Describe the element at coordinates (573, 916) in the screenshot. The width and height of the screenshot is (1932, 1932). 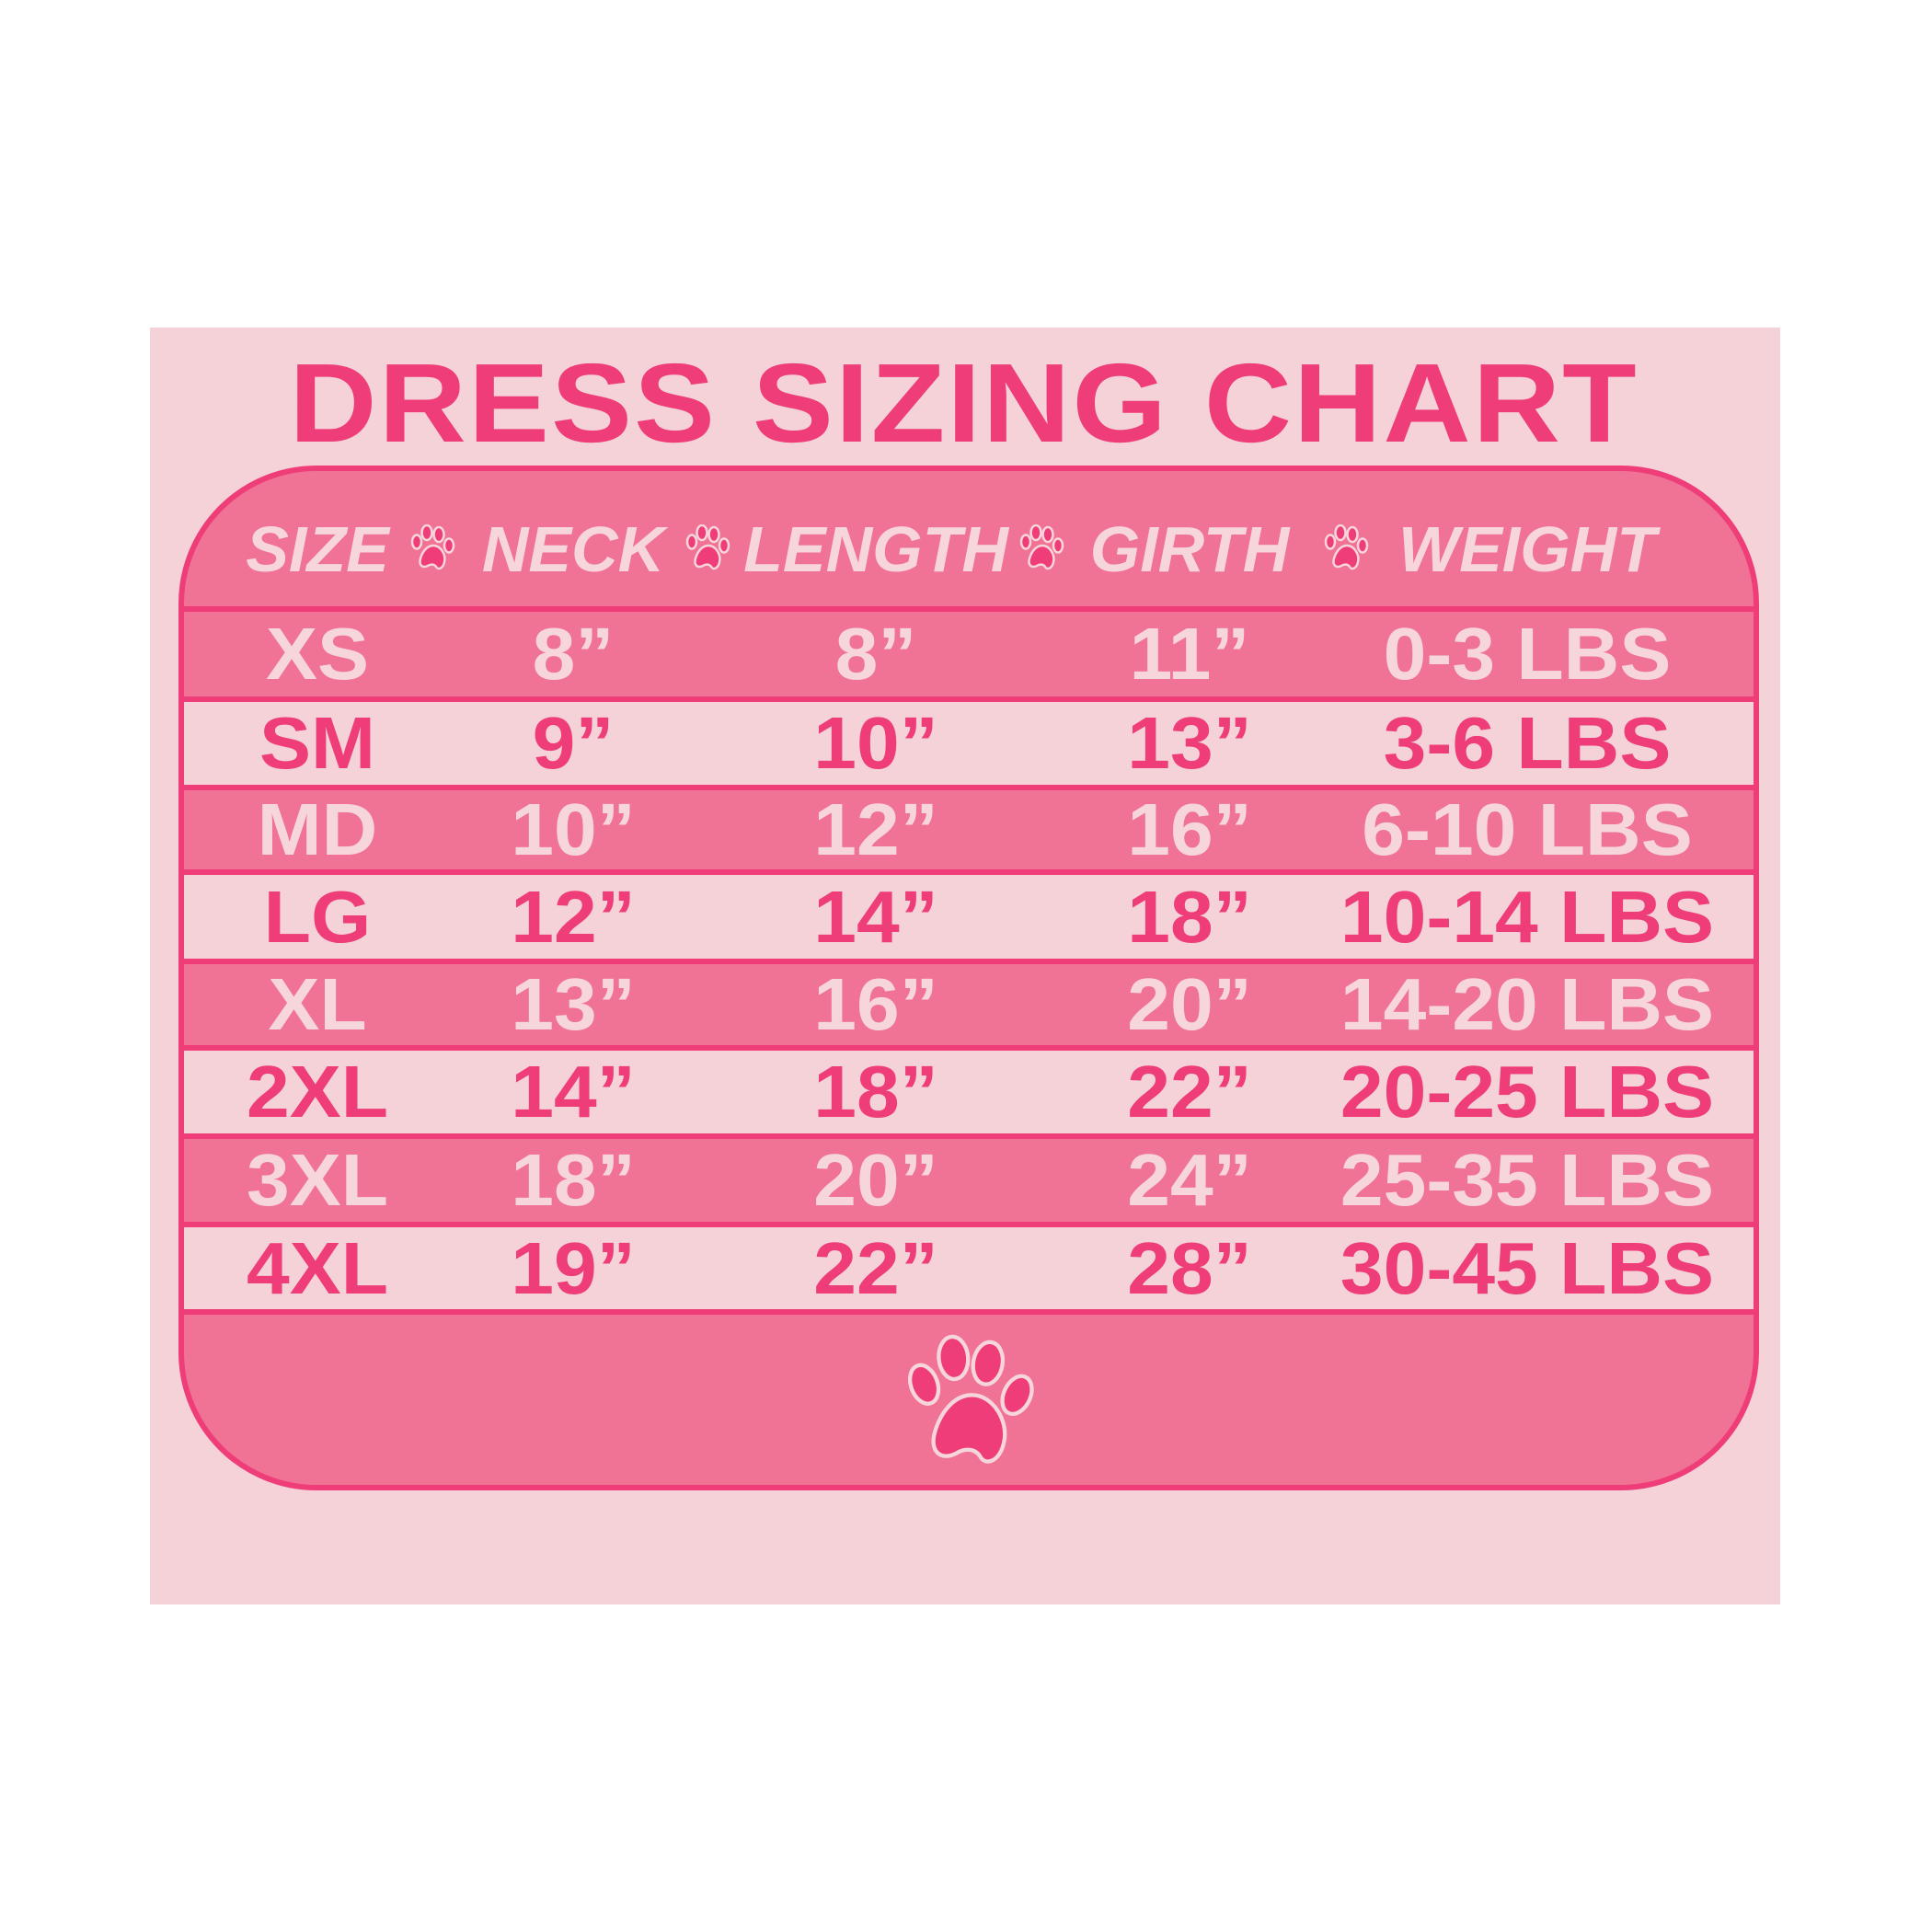
I see `cell-neck: 12”` at that location.